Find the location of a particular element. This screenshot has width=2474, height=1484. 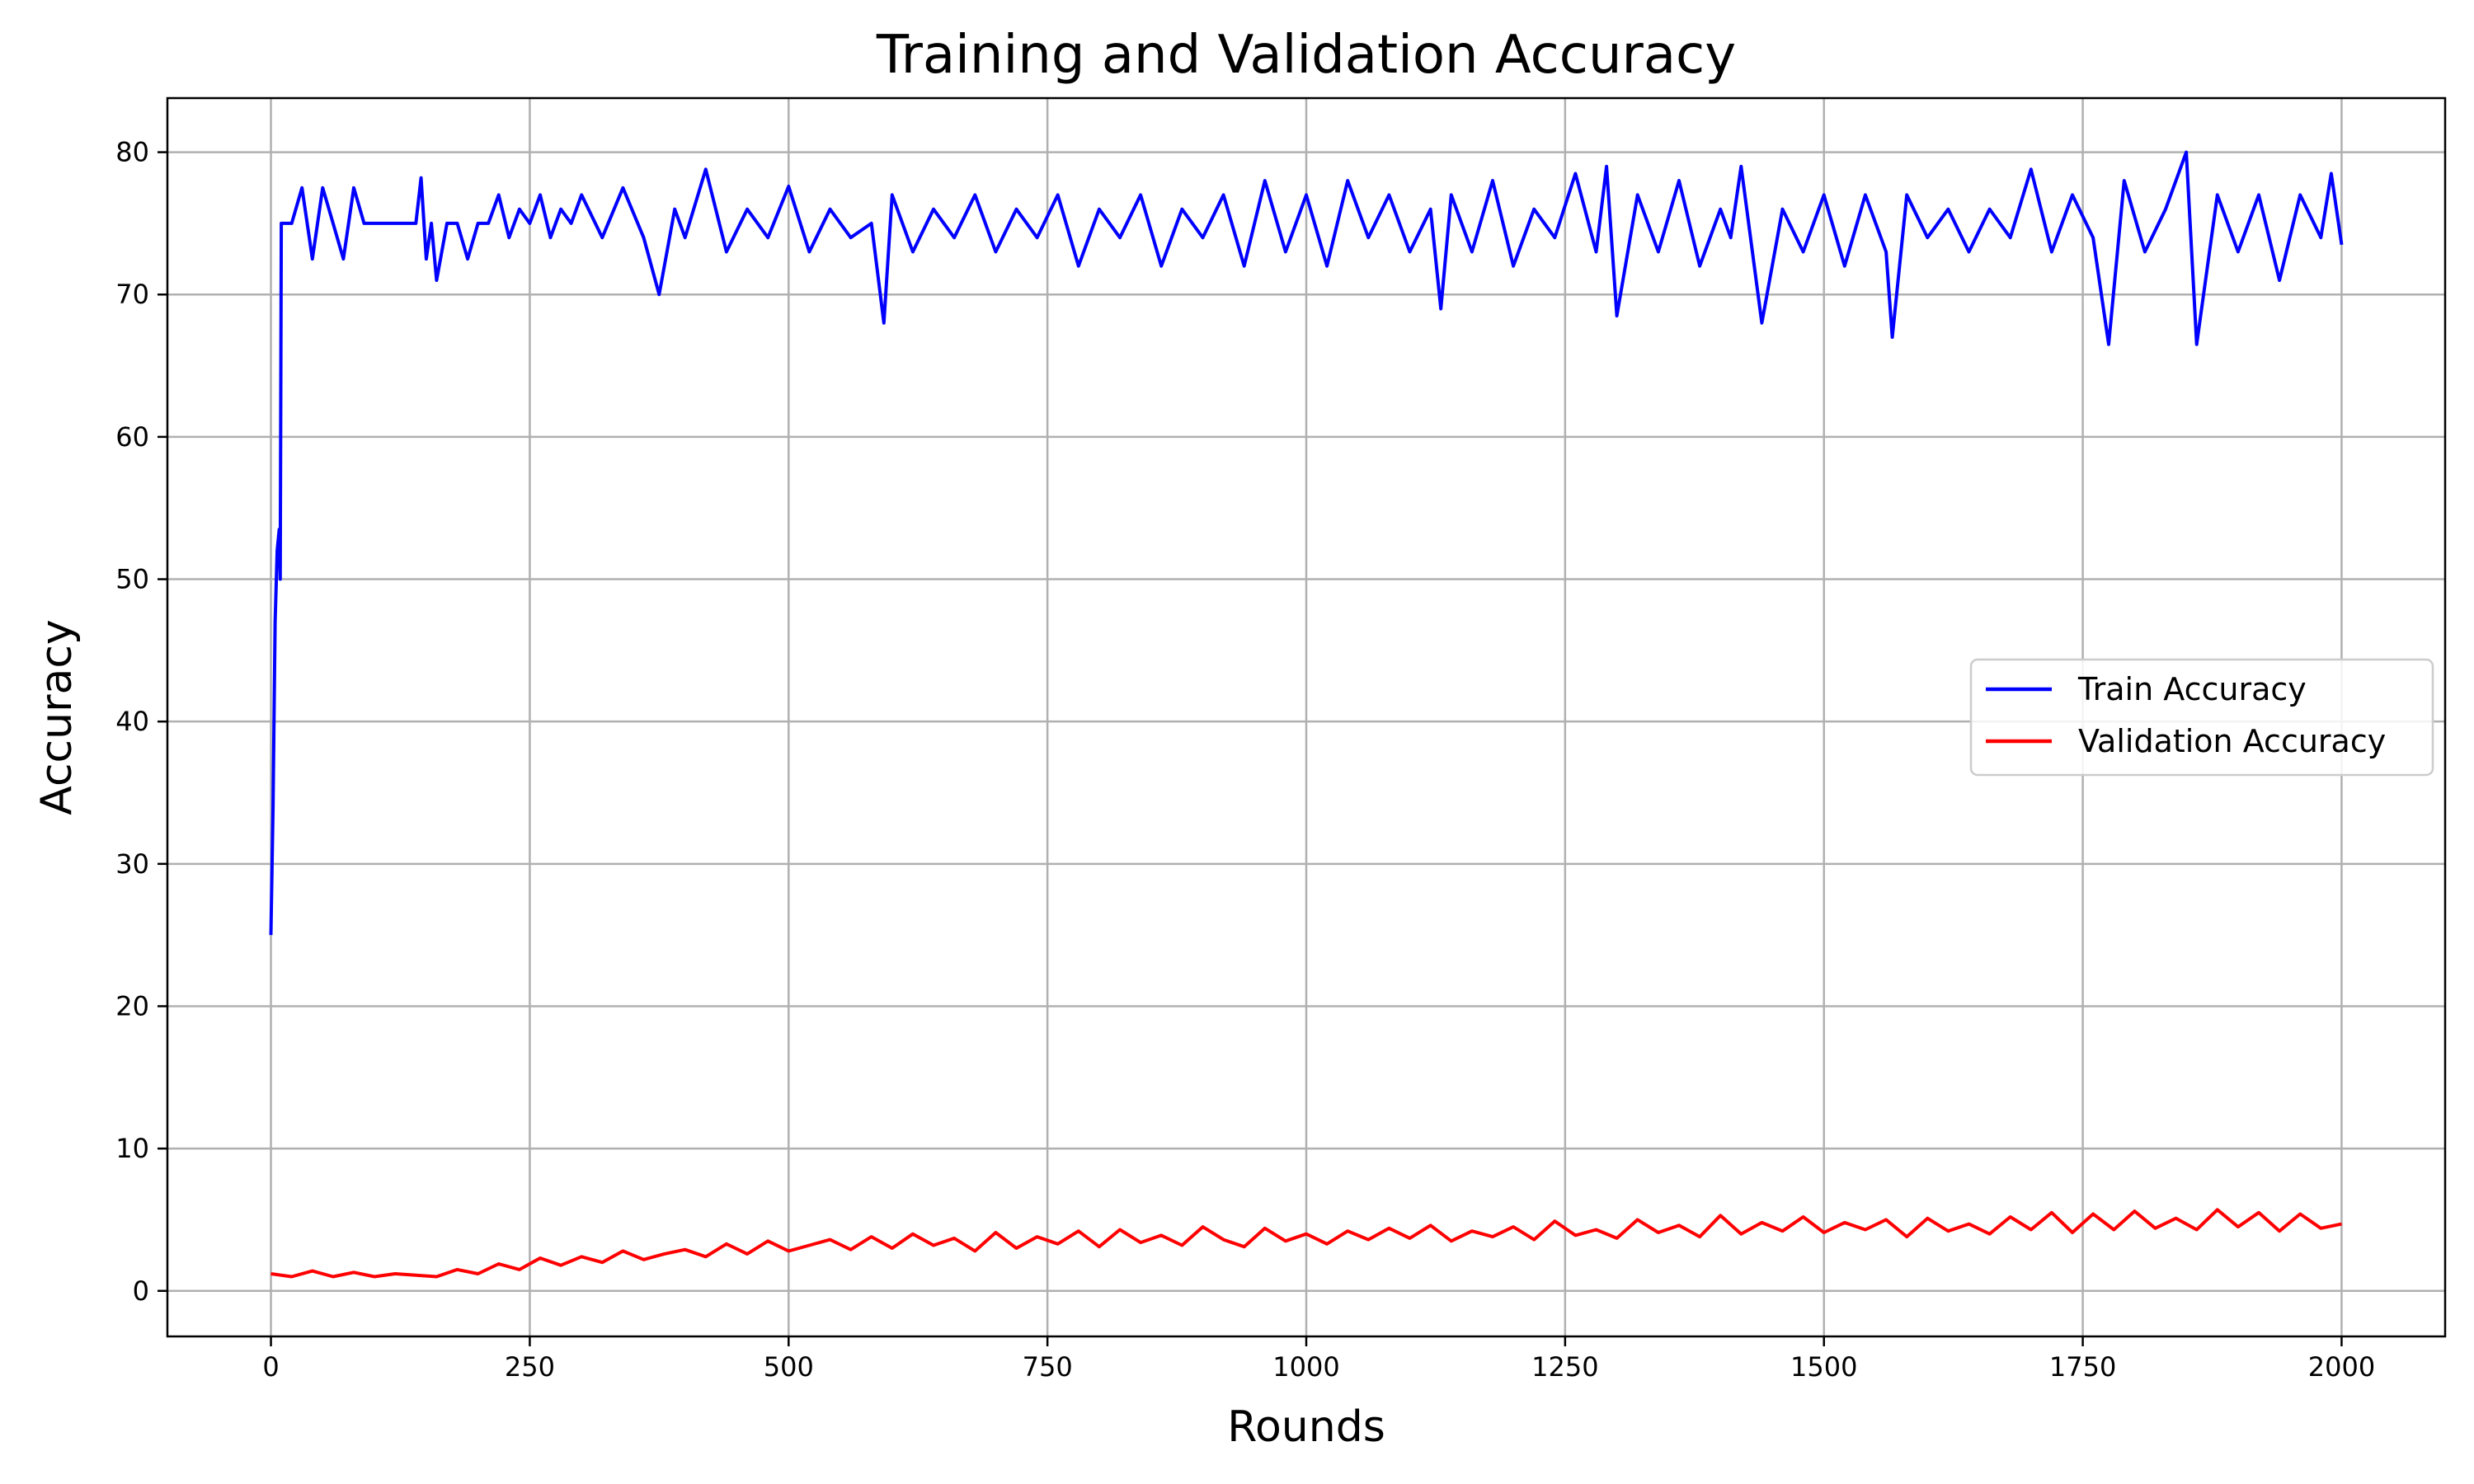

legend-label: Validation Accuracy is located at coordinates (2232, 741).